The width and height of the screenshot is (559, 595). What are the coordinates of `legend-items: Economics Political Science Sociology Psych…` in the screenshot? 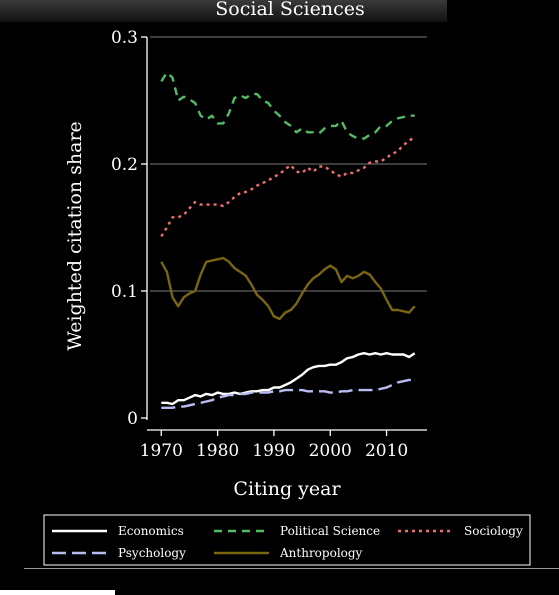 It's located at (287, 542).